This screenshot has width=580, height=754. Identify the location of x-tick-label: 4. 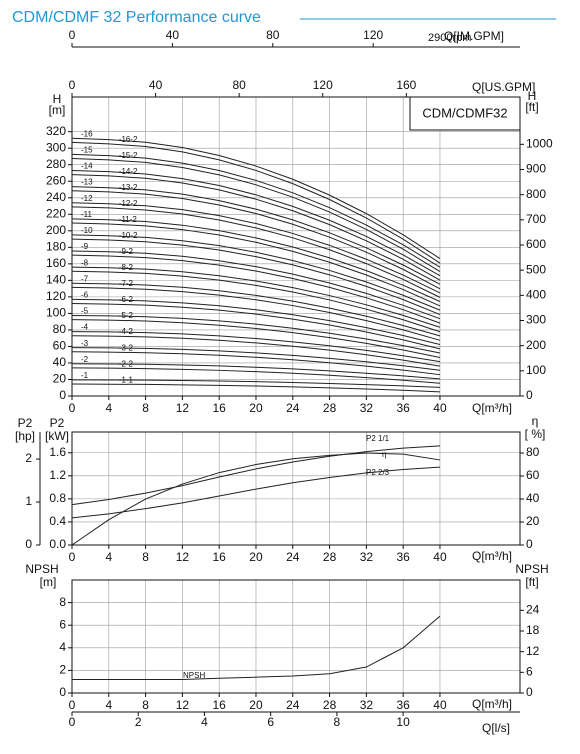
(108, 408).